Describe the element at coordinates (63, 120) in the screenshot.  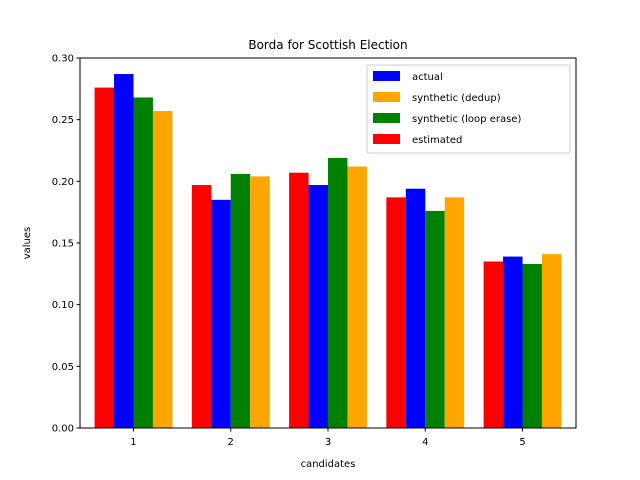
I see `y-tick-label: 0.25` at that location.